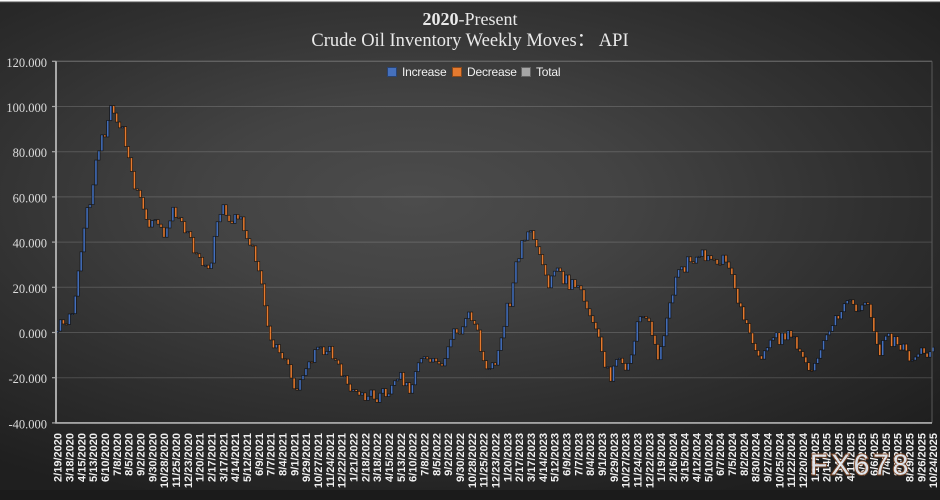  What do you see at coordinates (295, 454) in the screenshot?
I see `svg-text: 9/1/2021` at bounding box center [295, 454].